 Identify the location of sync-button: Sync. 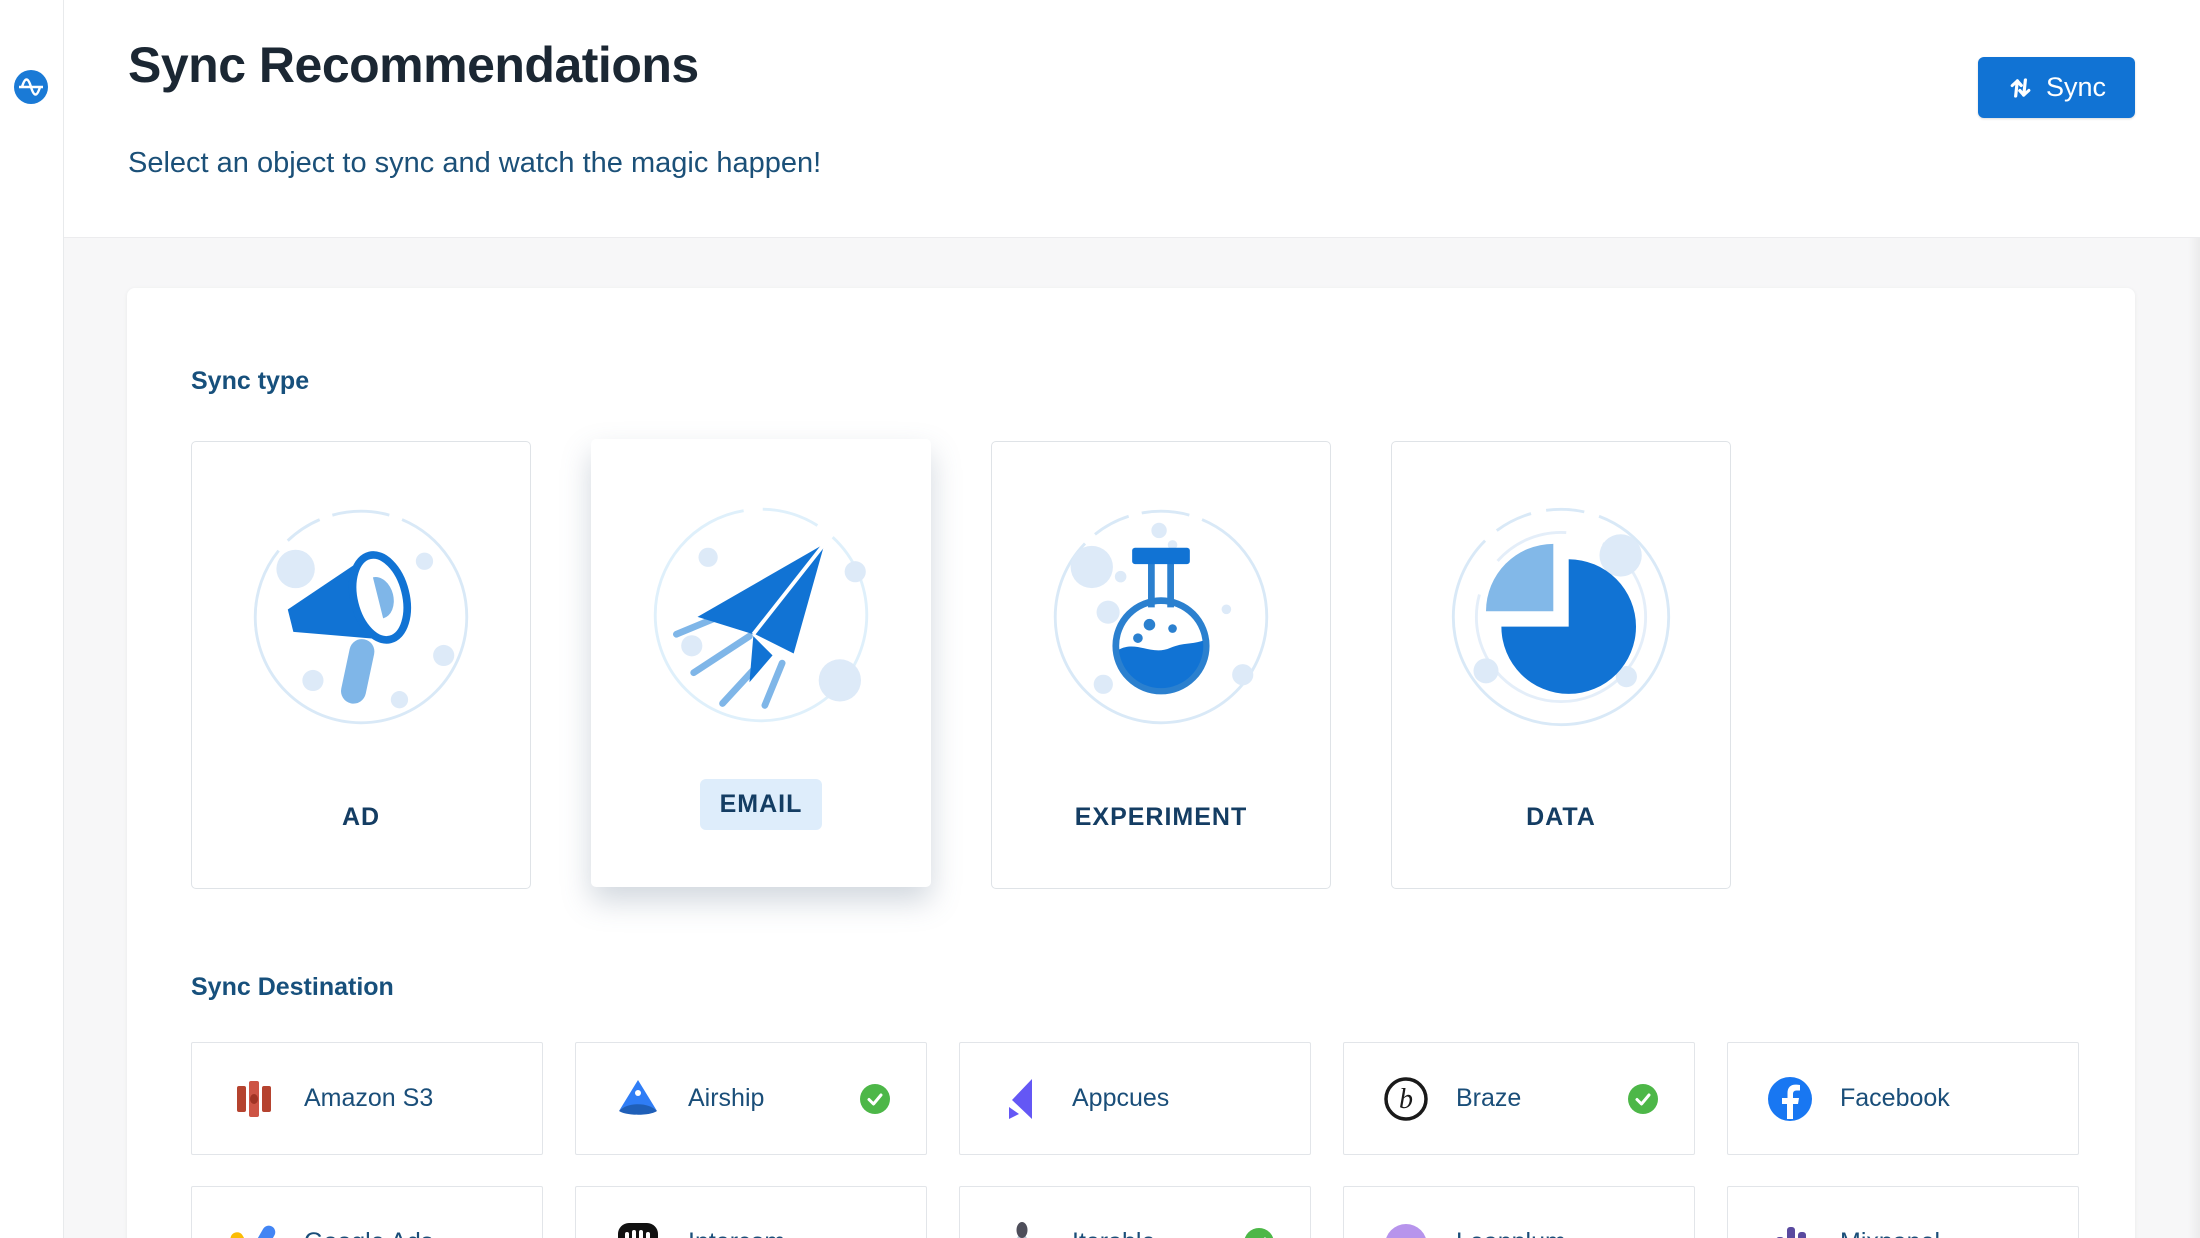
(2056, 87).